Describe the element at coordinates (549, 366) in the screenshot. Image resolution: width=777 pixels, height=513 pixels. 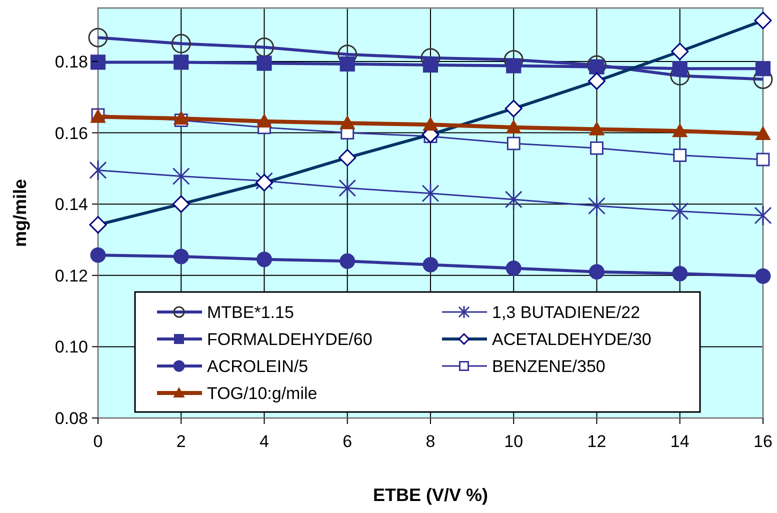
I see `legend-label: BENZENE/350` at that location.